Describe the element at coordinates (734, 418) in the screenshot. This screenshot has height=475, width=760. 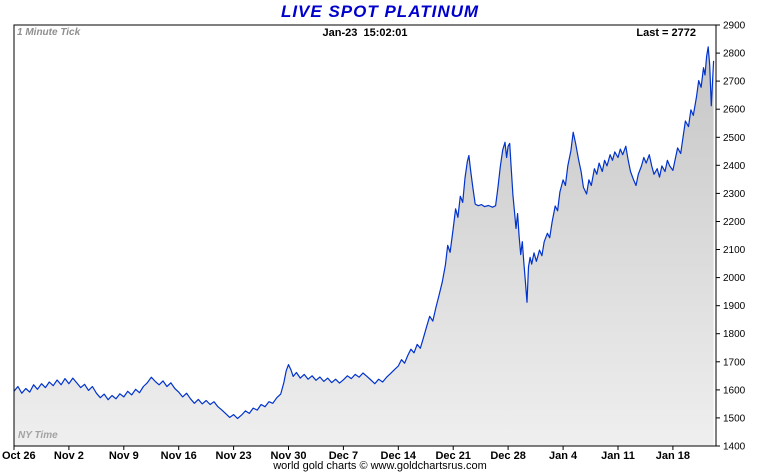
I see `y-axis-label: 1500` at that location.